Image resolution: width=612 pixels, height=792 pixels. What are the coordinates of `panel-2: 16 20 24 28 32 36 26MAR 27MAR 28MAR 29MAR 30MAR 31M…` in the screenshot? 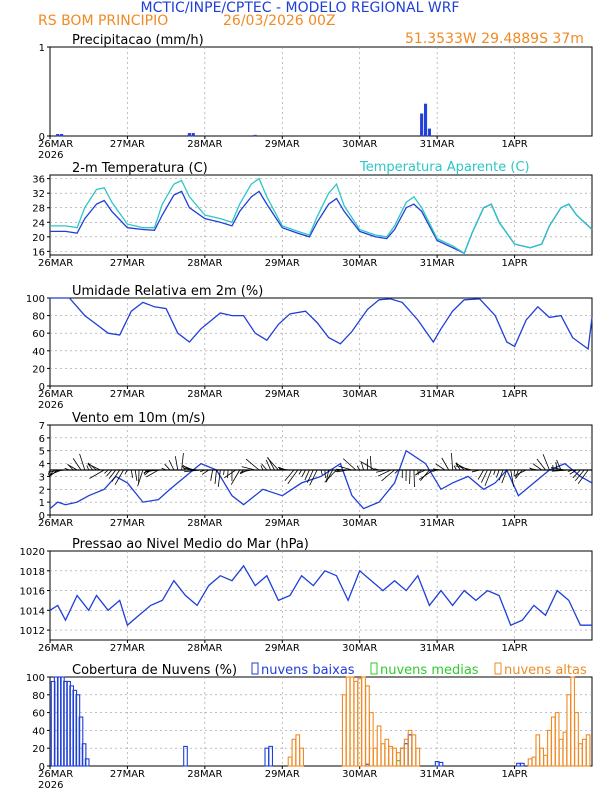 It's located at (312, 214).